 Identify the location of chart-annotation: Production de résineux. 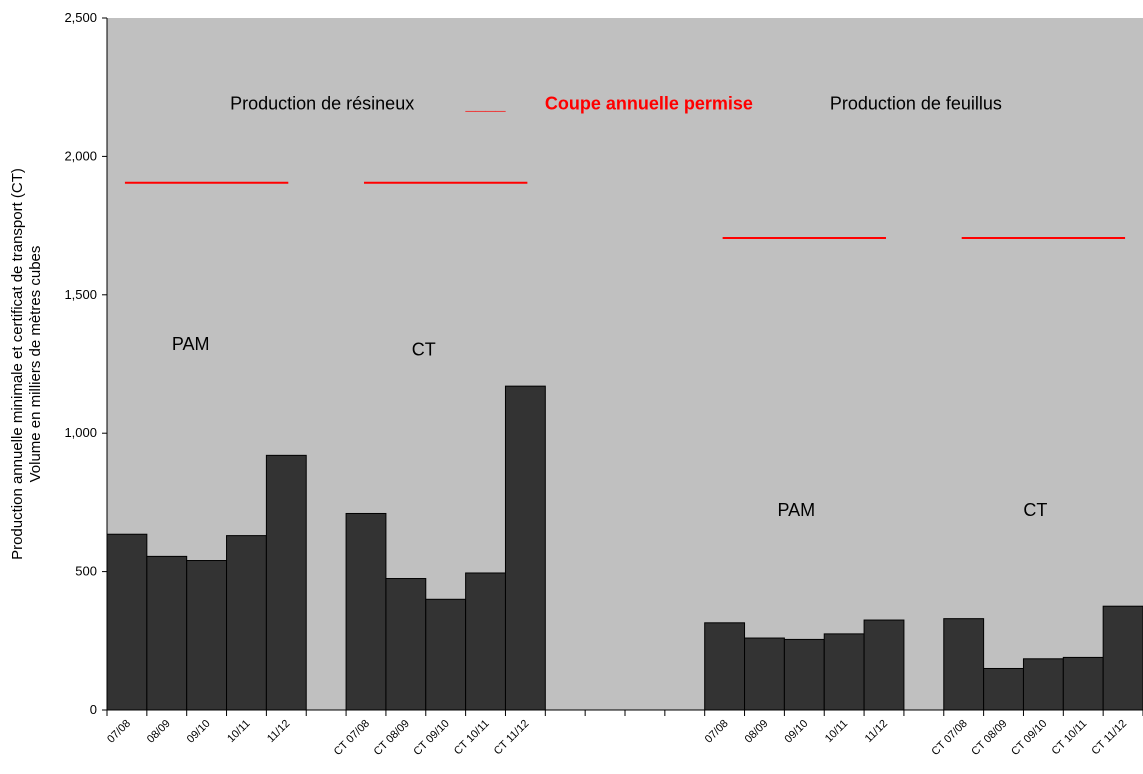
(322, 103).